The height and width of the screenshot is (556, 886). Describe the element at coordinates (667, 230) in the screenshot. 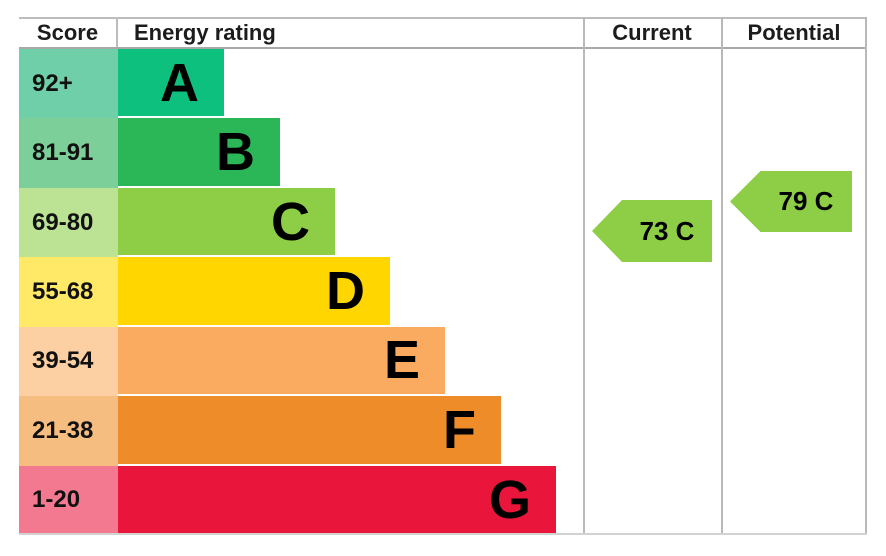

I see `current-rating-label: 73 C` at that location.